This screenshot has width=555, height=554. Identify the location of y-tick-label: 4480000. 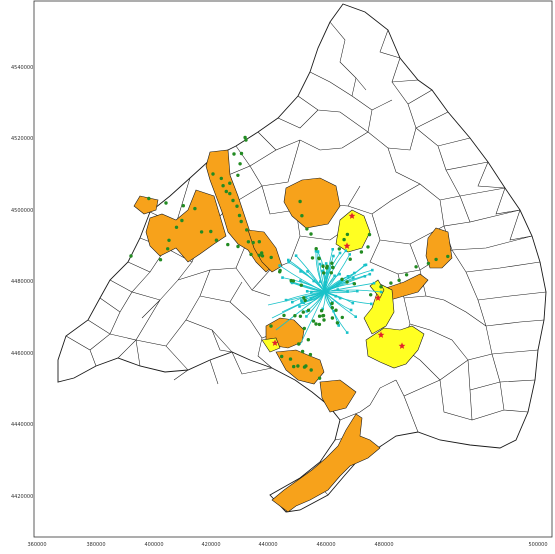
(22, 282).